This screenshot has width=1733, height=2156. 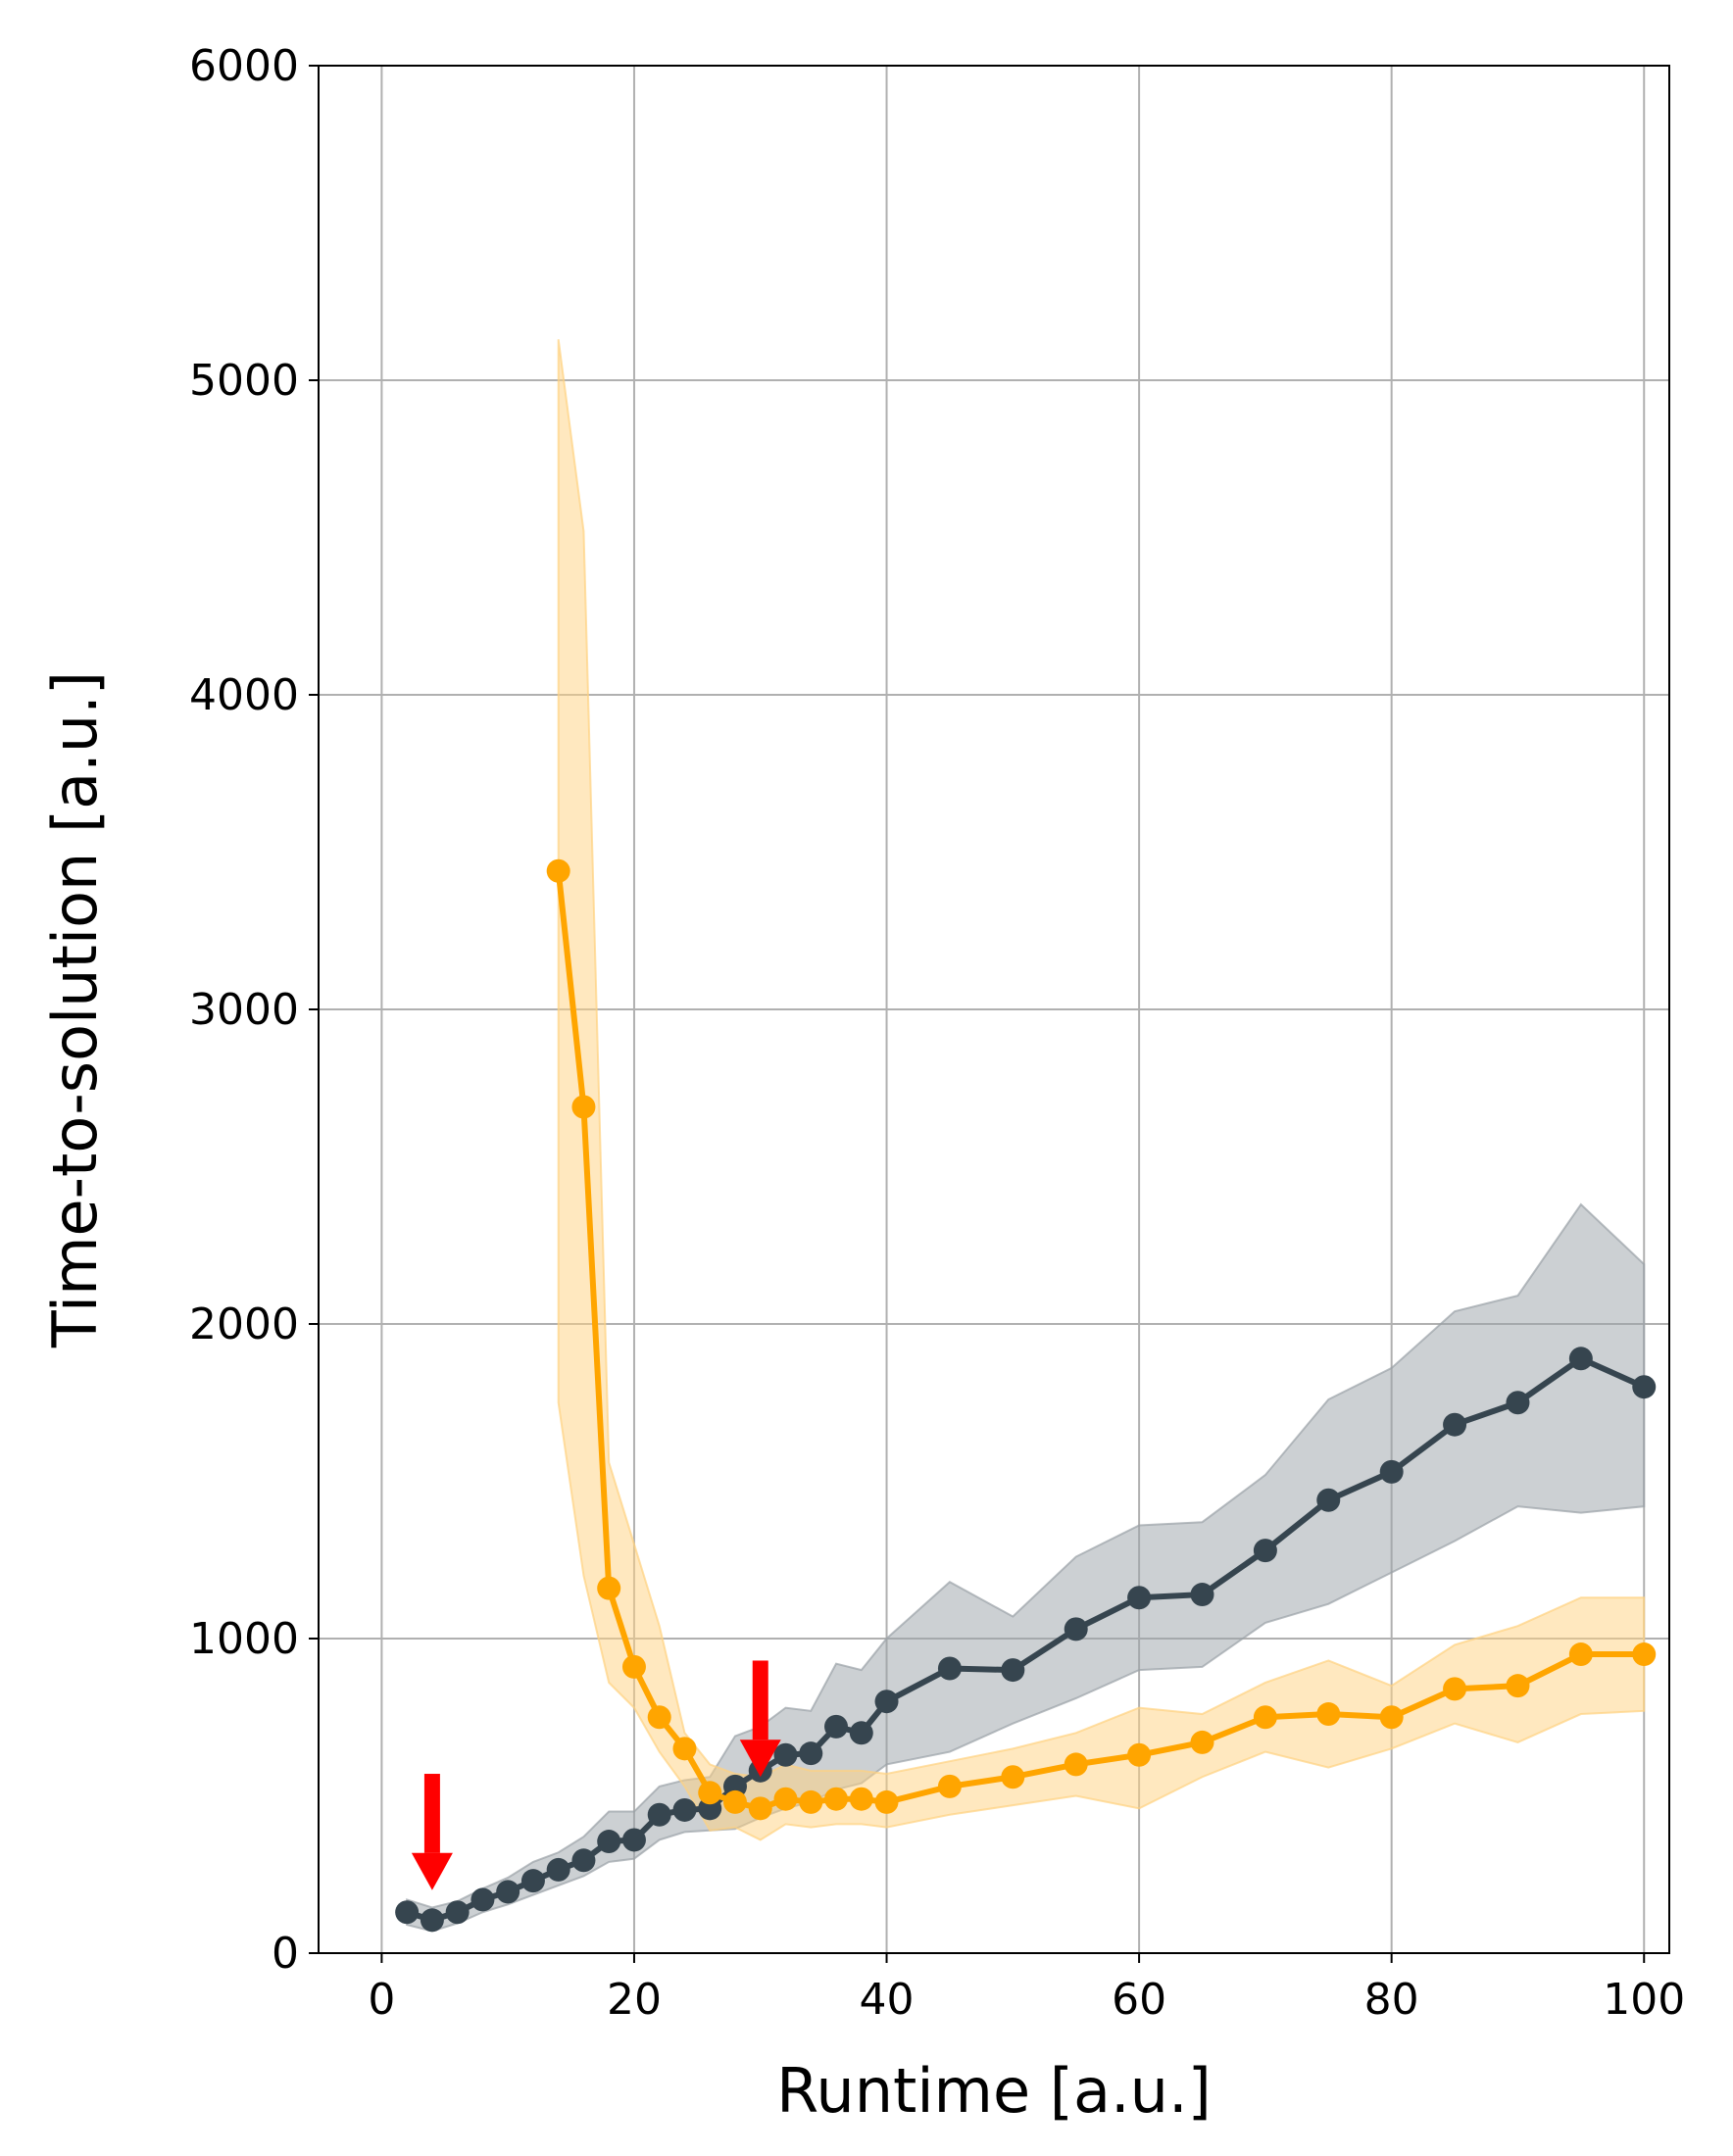 I want to click on x-tick-label: 60, so click(x=1139, y=2000).